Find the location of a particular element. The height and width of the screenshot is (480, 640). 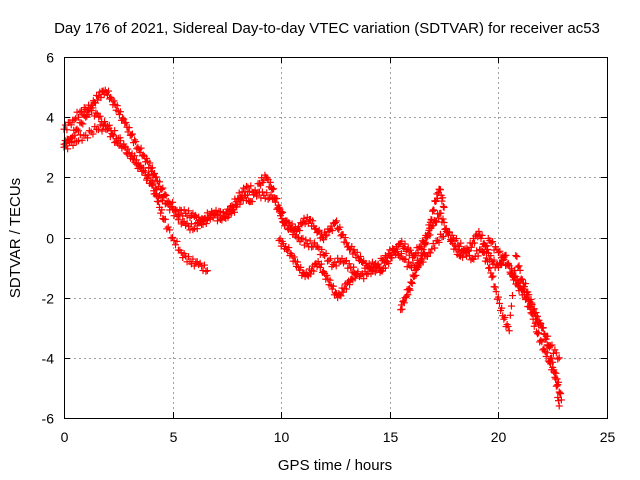

x-axis-label: GPS time / hours is located at coordinates (335, 465).